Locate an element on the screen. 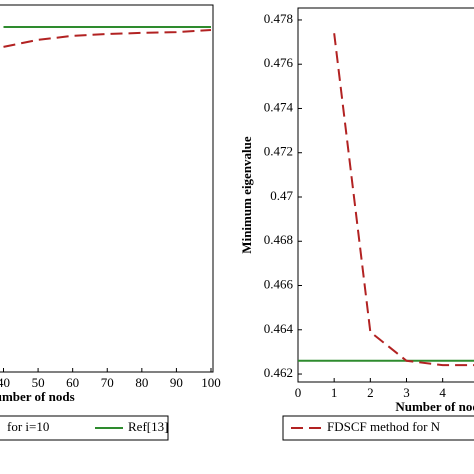 The width and height of the screenshot is (474, 474). x-tick-label: 40 is located at coordinates (5, 382).